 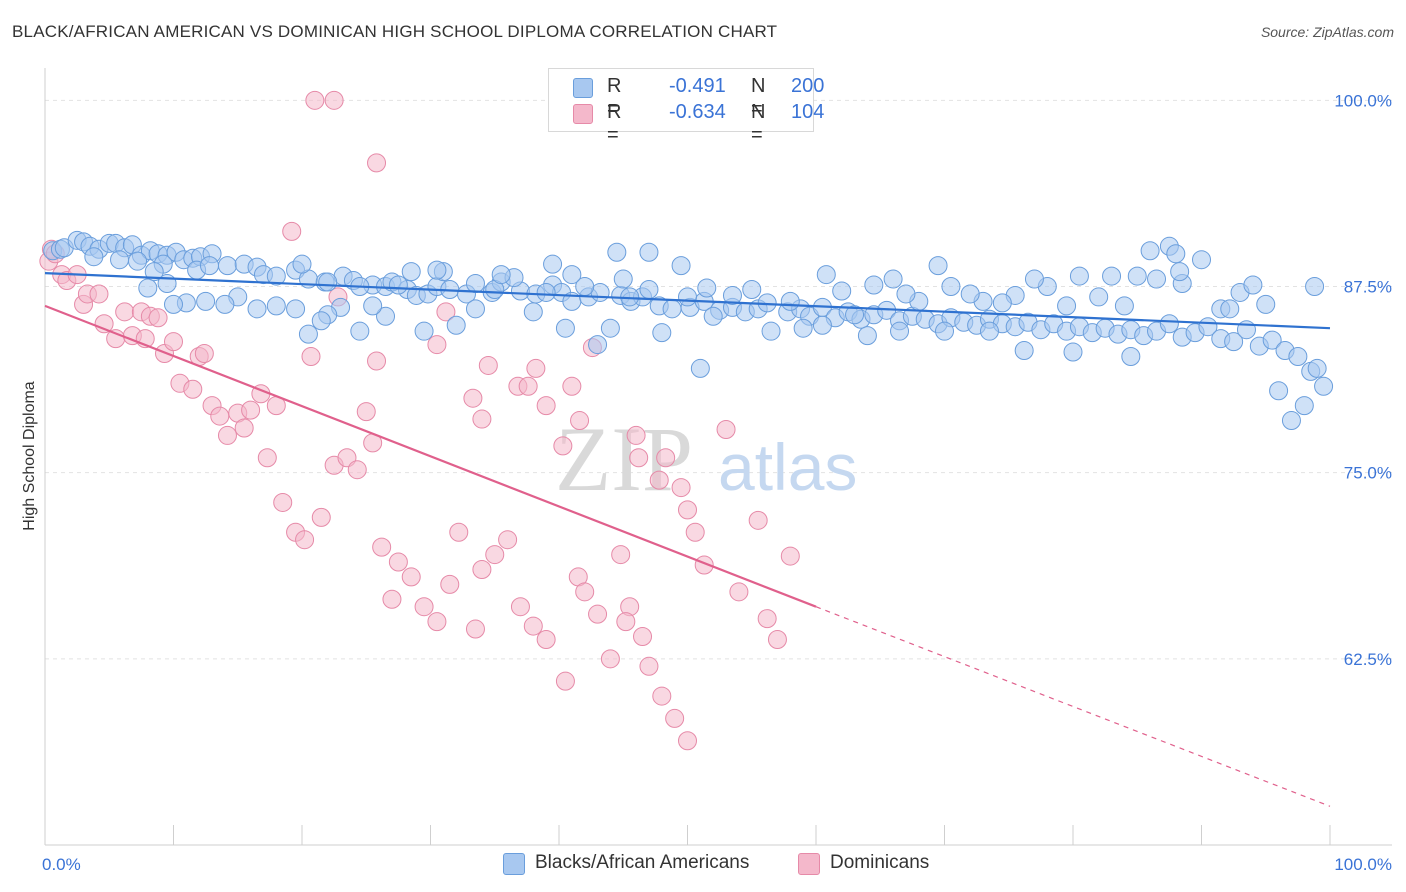 I want to click on legend-r-value: -0.634, so click(x=697, y=112).